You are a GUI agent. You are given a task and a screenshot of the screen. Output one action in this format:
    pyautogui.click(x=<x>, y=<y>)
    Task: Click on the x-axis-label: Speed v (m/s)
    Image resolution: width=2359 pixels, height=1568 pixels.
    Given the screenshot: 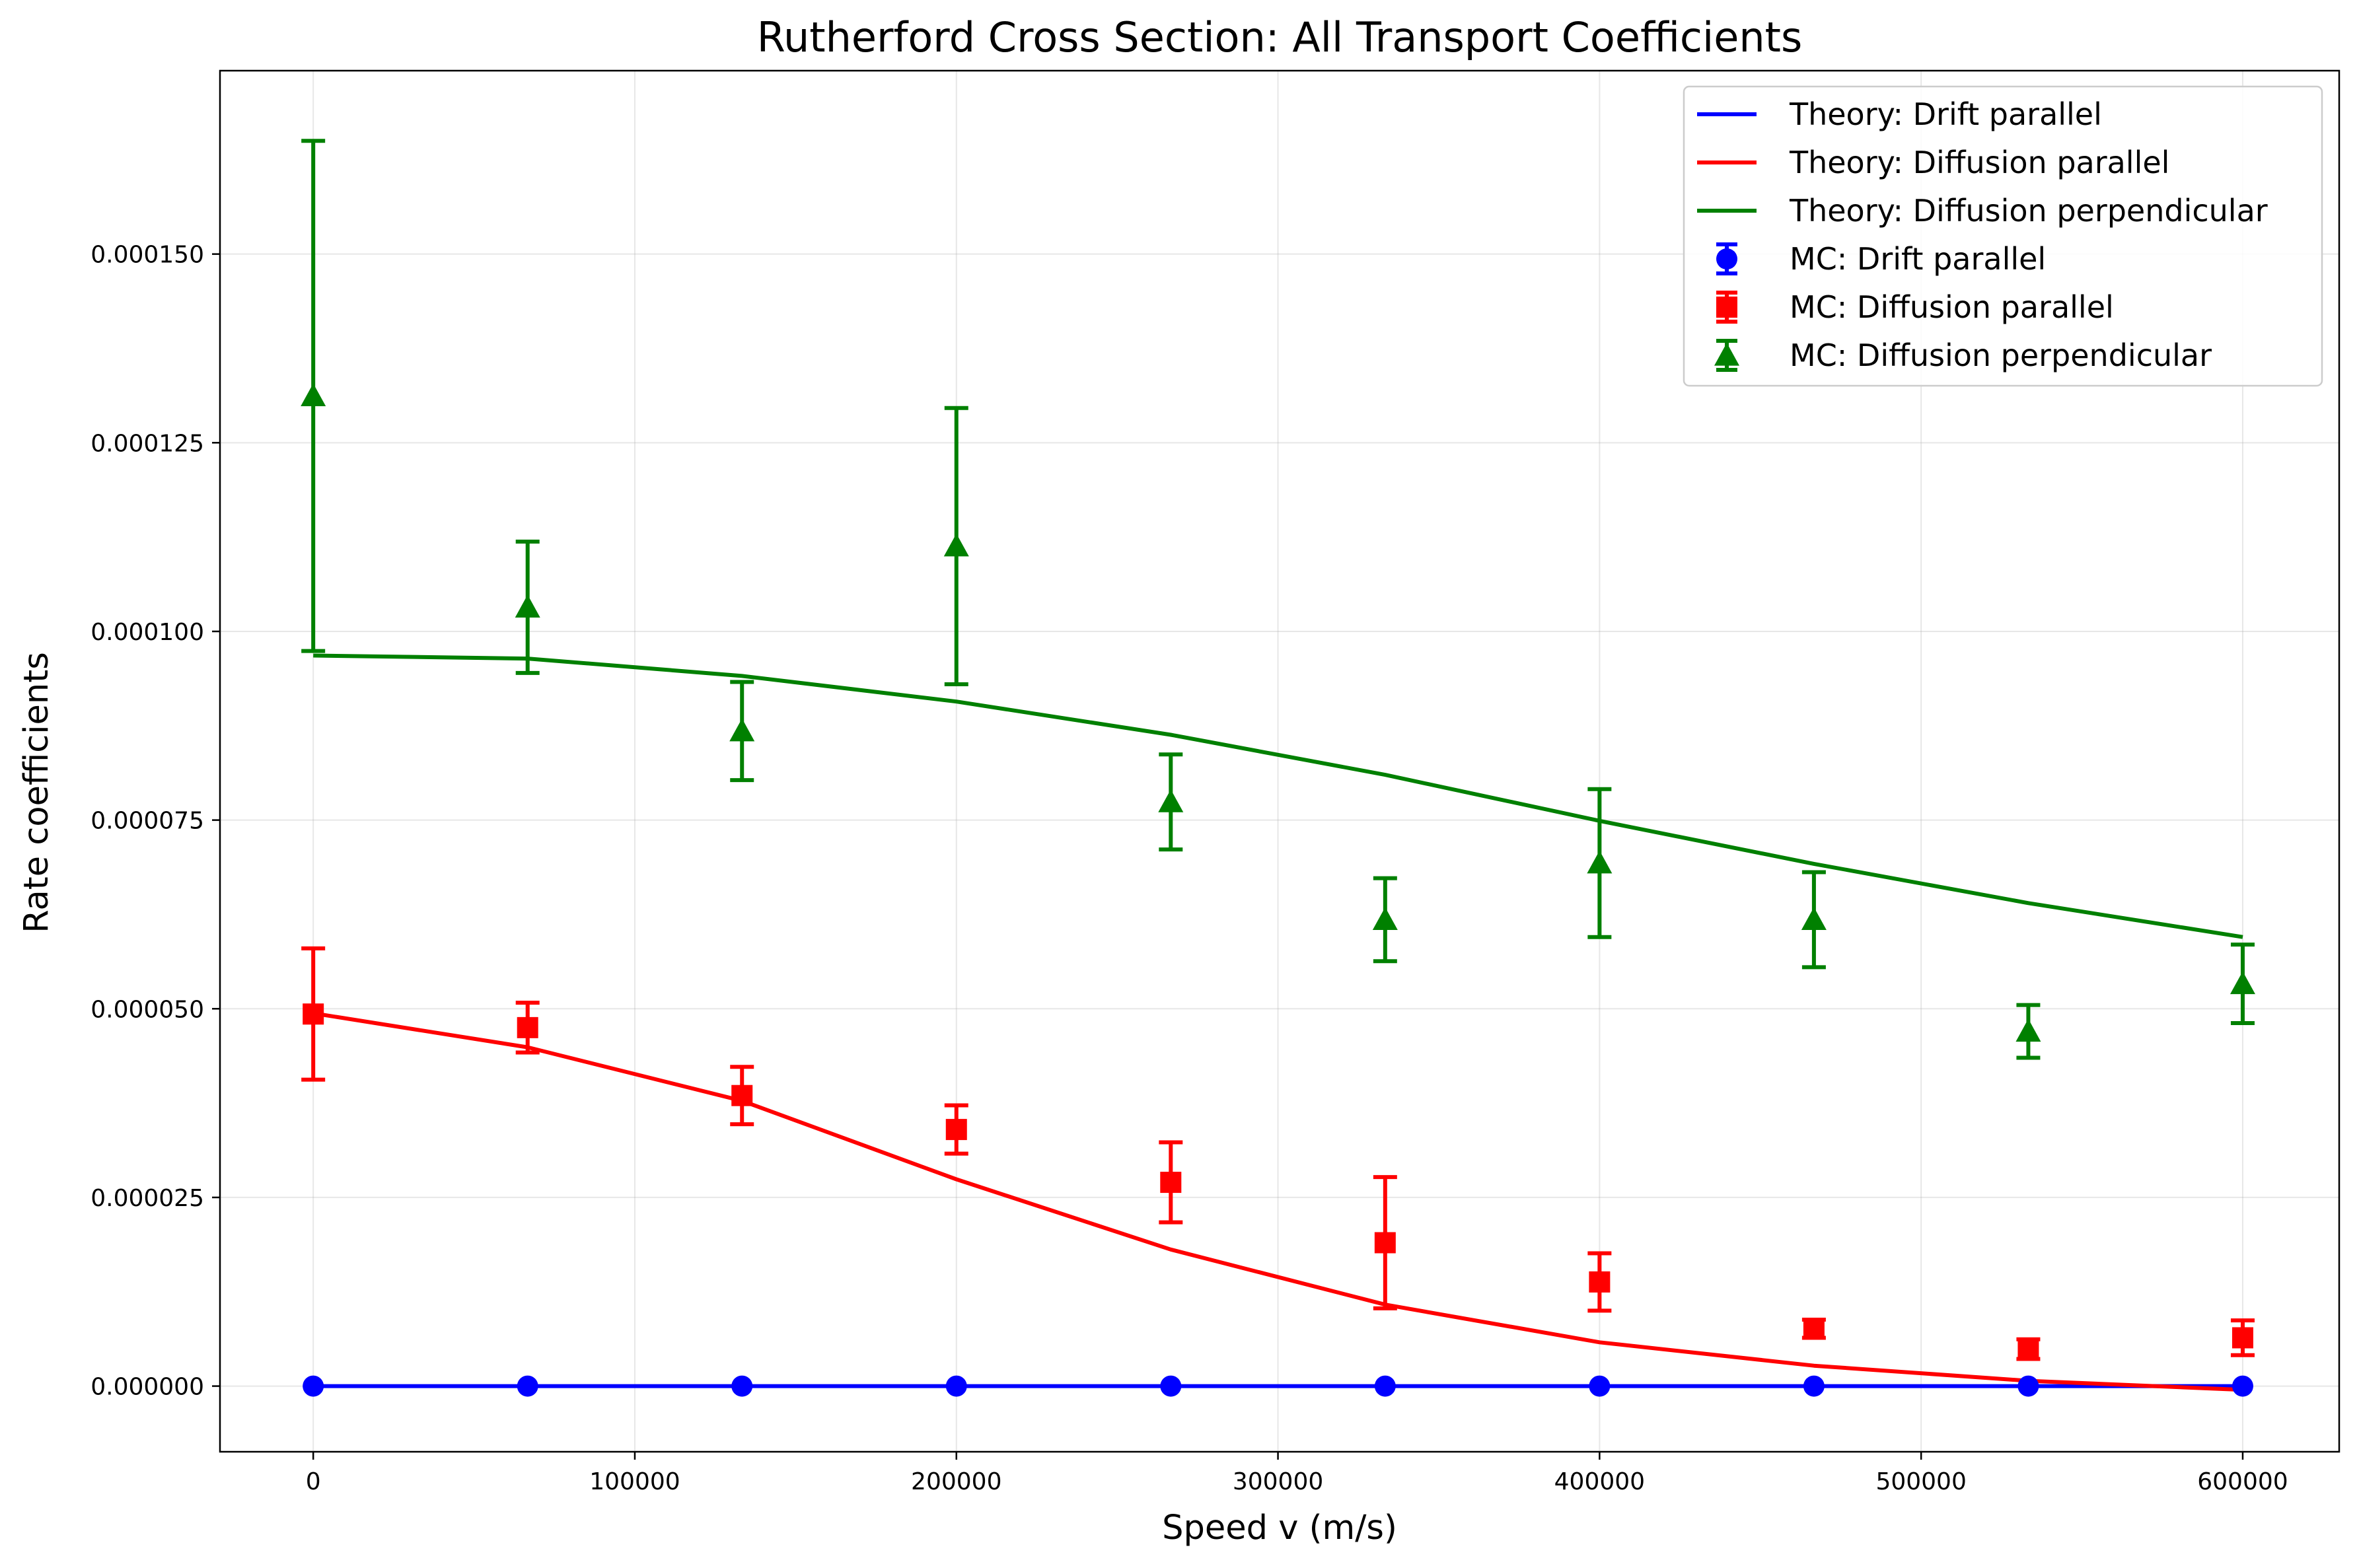 What is the action you would take?
    pyautogui.click(x=1279, y=1528)
    